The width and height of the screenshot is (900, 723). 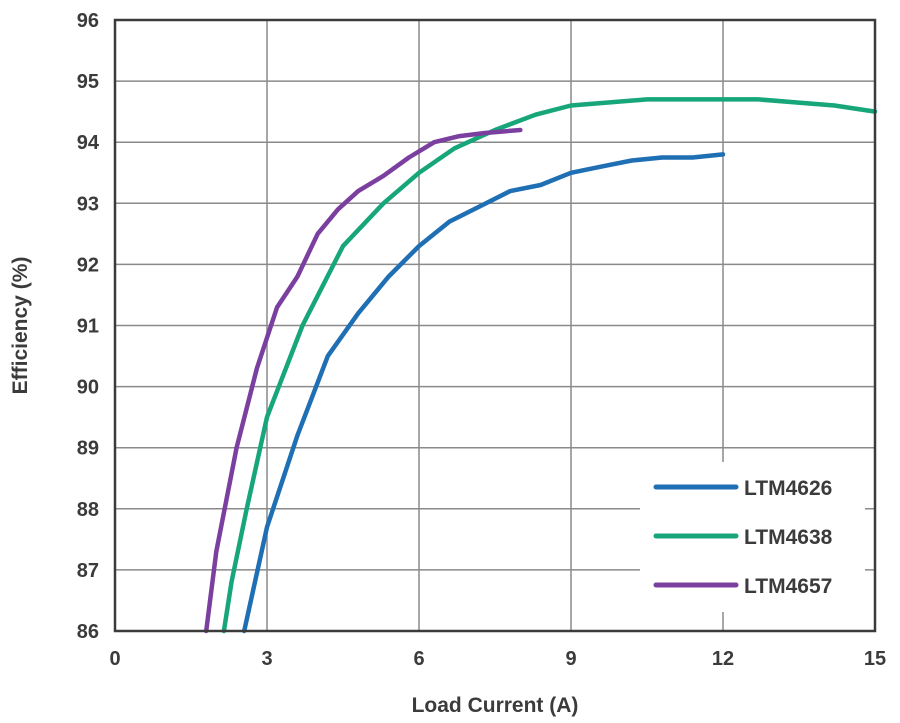 What do you see at coordinates (495, 705) in the screenshot?
I see `x-axis-title: Load Current (A)` at bounding box center [495, 705].